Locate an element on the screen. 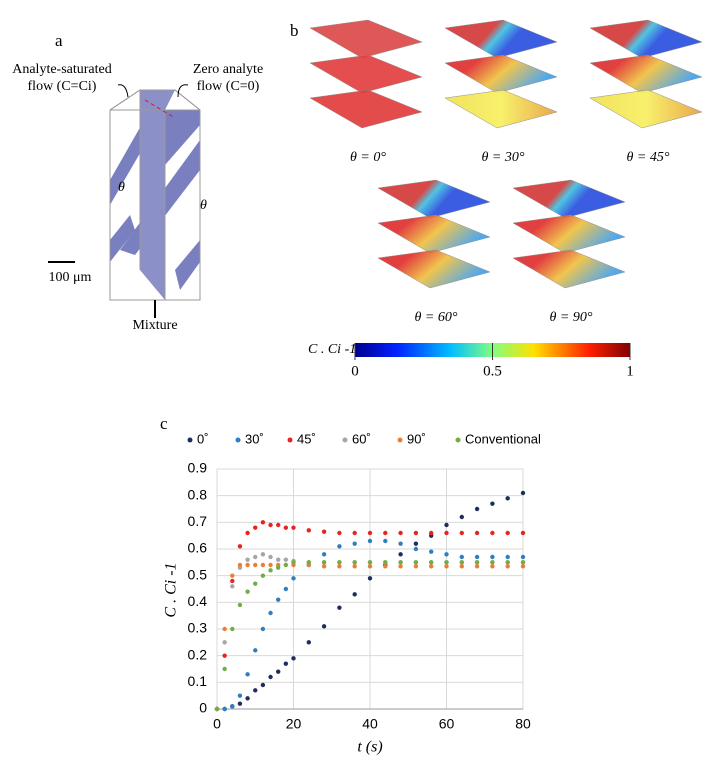 Image resolution: width=728 pixels, height=768 pixels. y-tick-label: 0.3 is located at coordinates (198, 628).